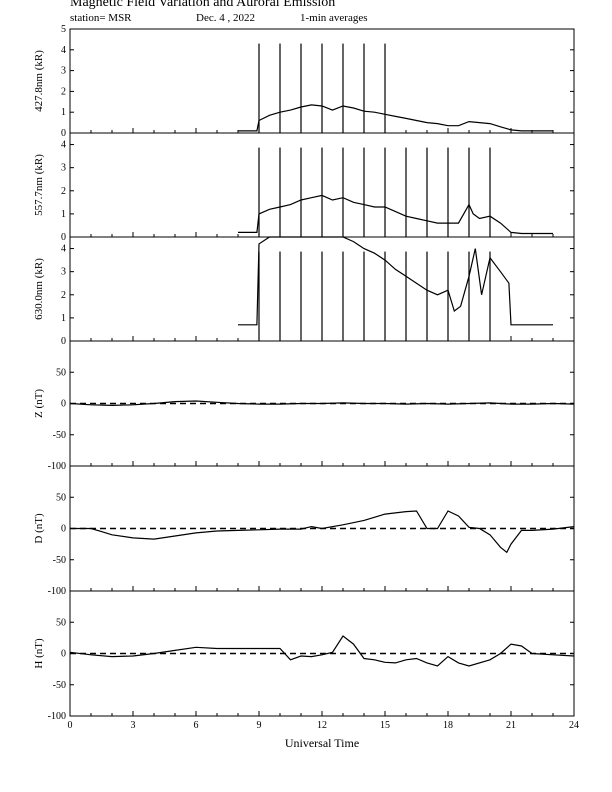 The height and width of the screenshot is (792, 612). Describe the element at coordinates (63, 654) in the screenshot. I see `panel-6-ytick-label-2: 0` at that location.